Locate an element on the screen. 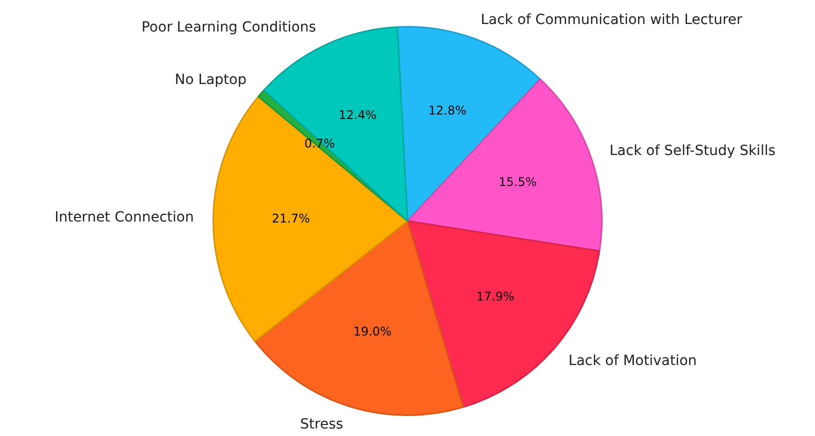  slice-label: No Laptop is located at coordinates (210, 80).